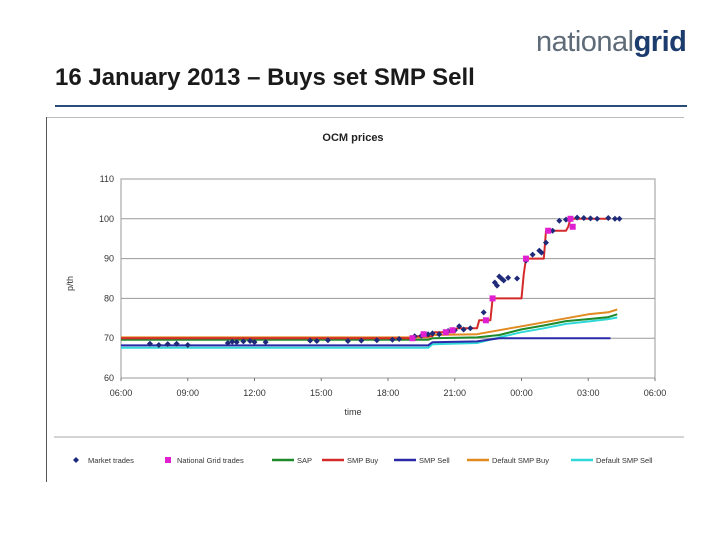  Describe the element at coordinates (109, 338) in the screenshot. I see `y-tick-label: 70` at that location.